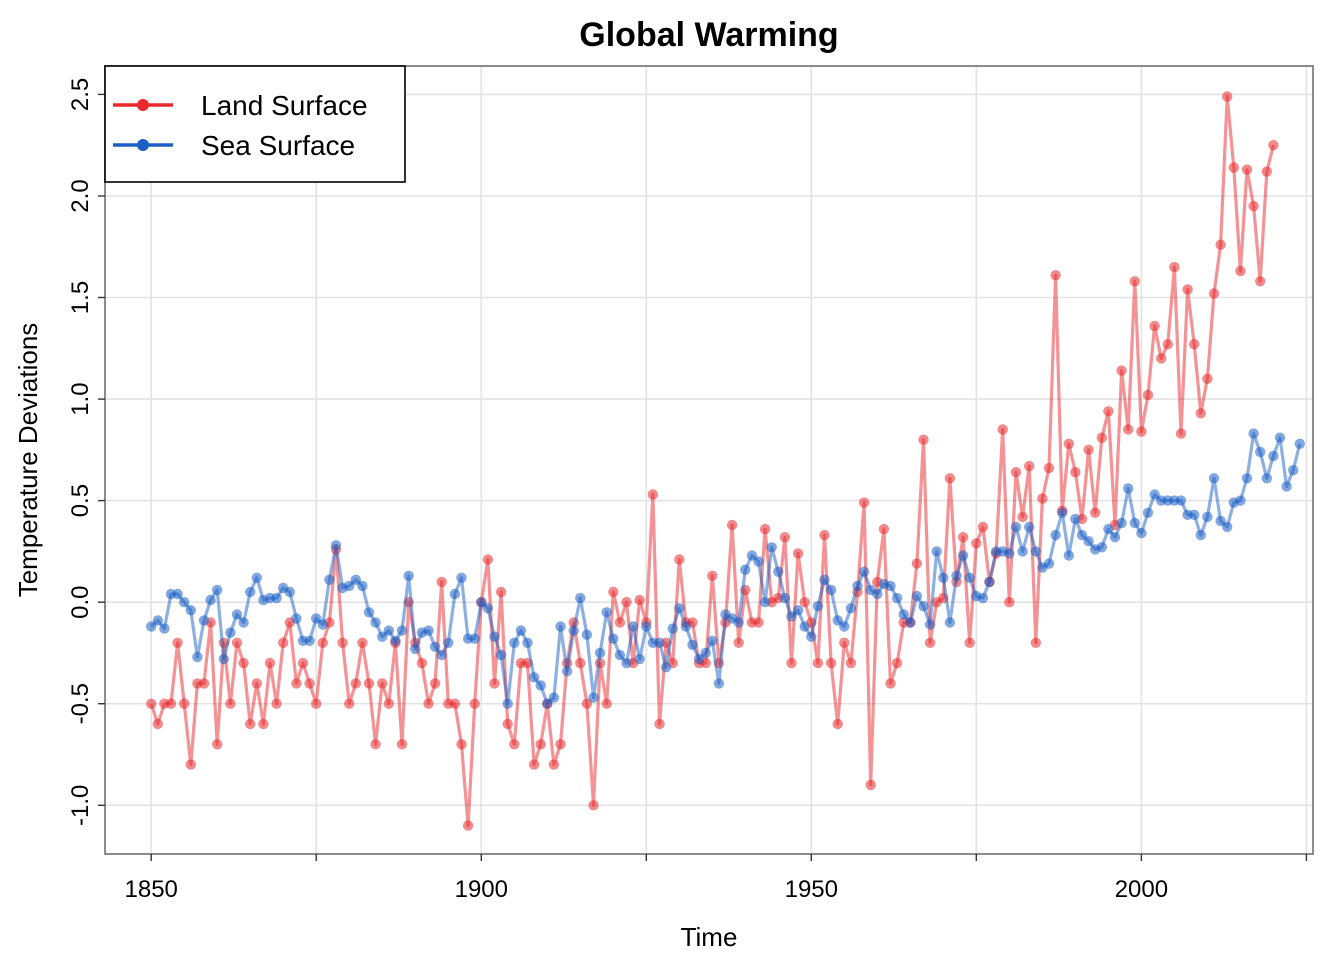 Image resolution: width=1344 pixels, height=960 pixels. What do you see at coordinates (481, 889) in the screenshot?
I see `x-tick-label: 1900` at bounding box center [481, 889].